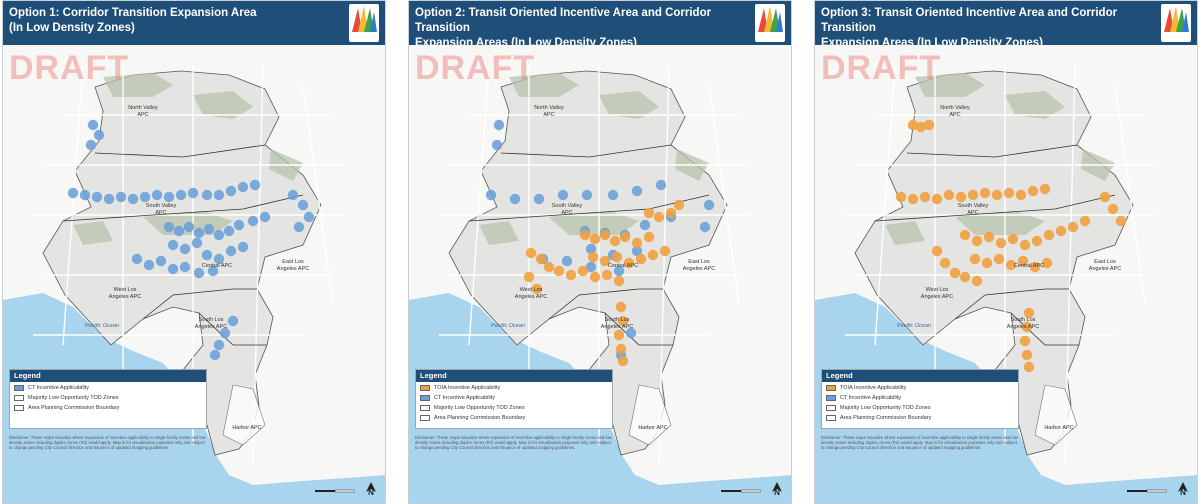  I want to click on draft-watermark: DRAFT, so click(475, 68).